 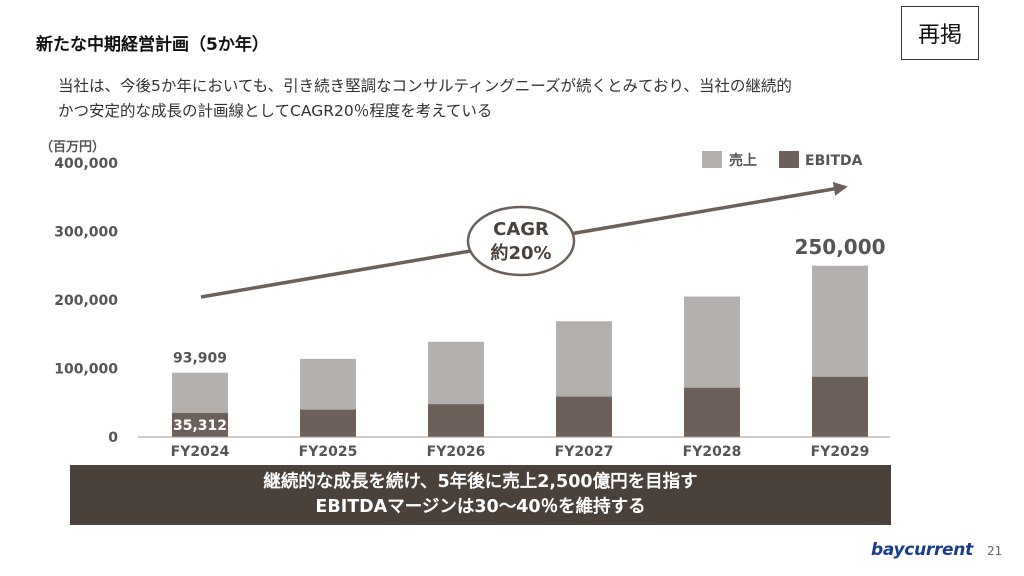 What do you see at coordinates (152, 45) in the screenshot?
I see `slide-title: 新たな中期経営計画（5か年）` at bounding box center [152, 45].